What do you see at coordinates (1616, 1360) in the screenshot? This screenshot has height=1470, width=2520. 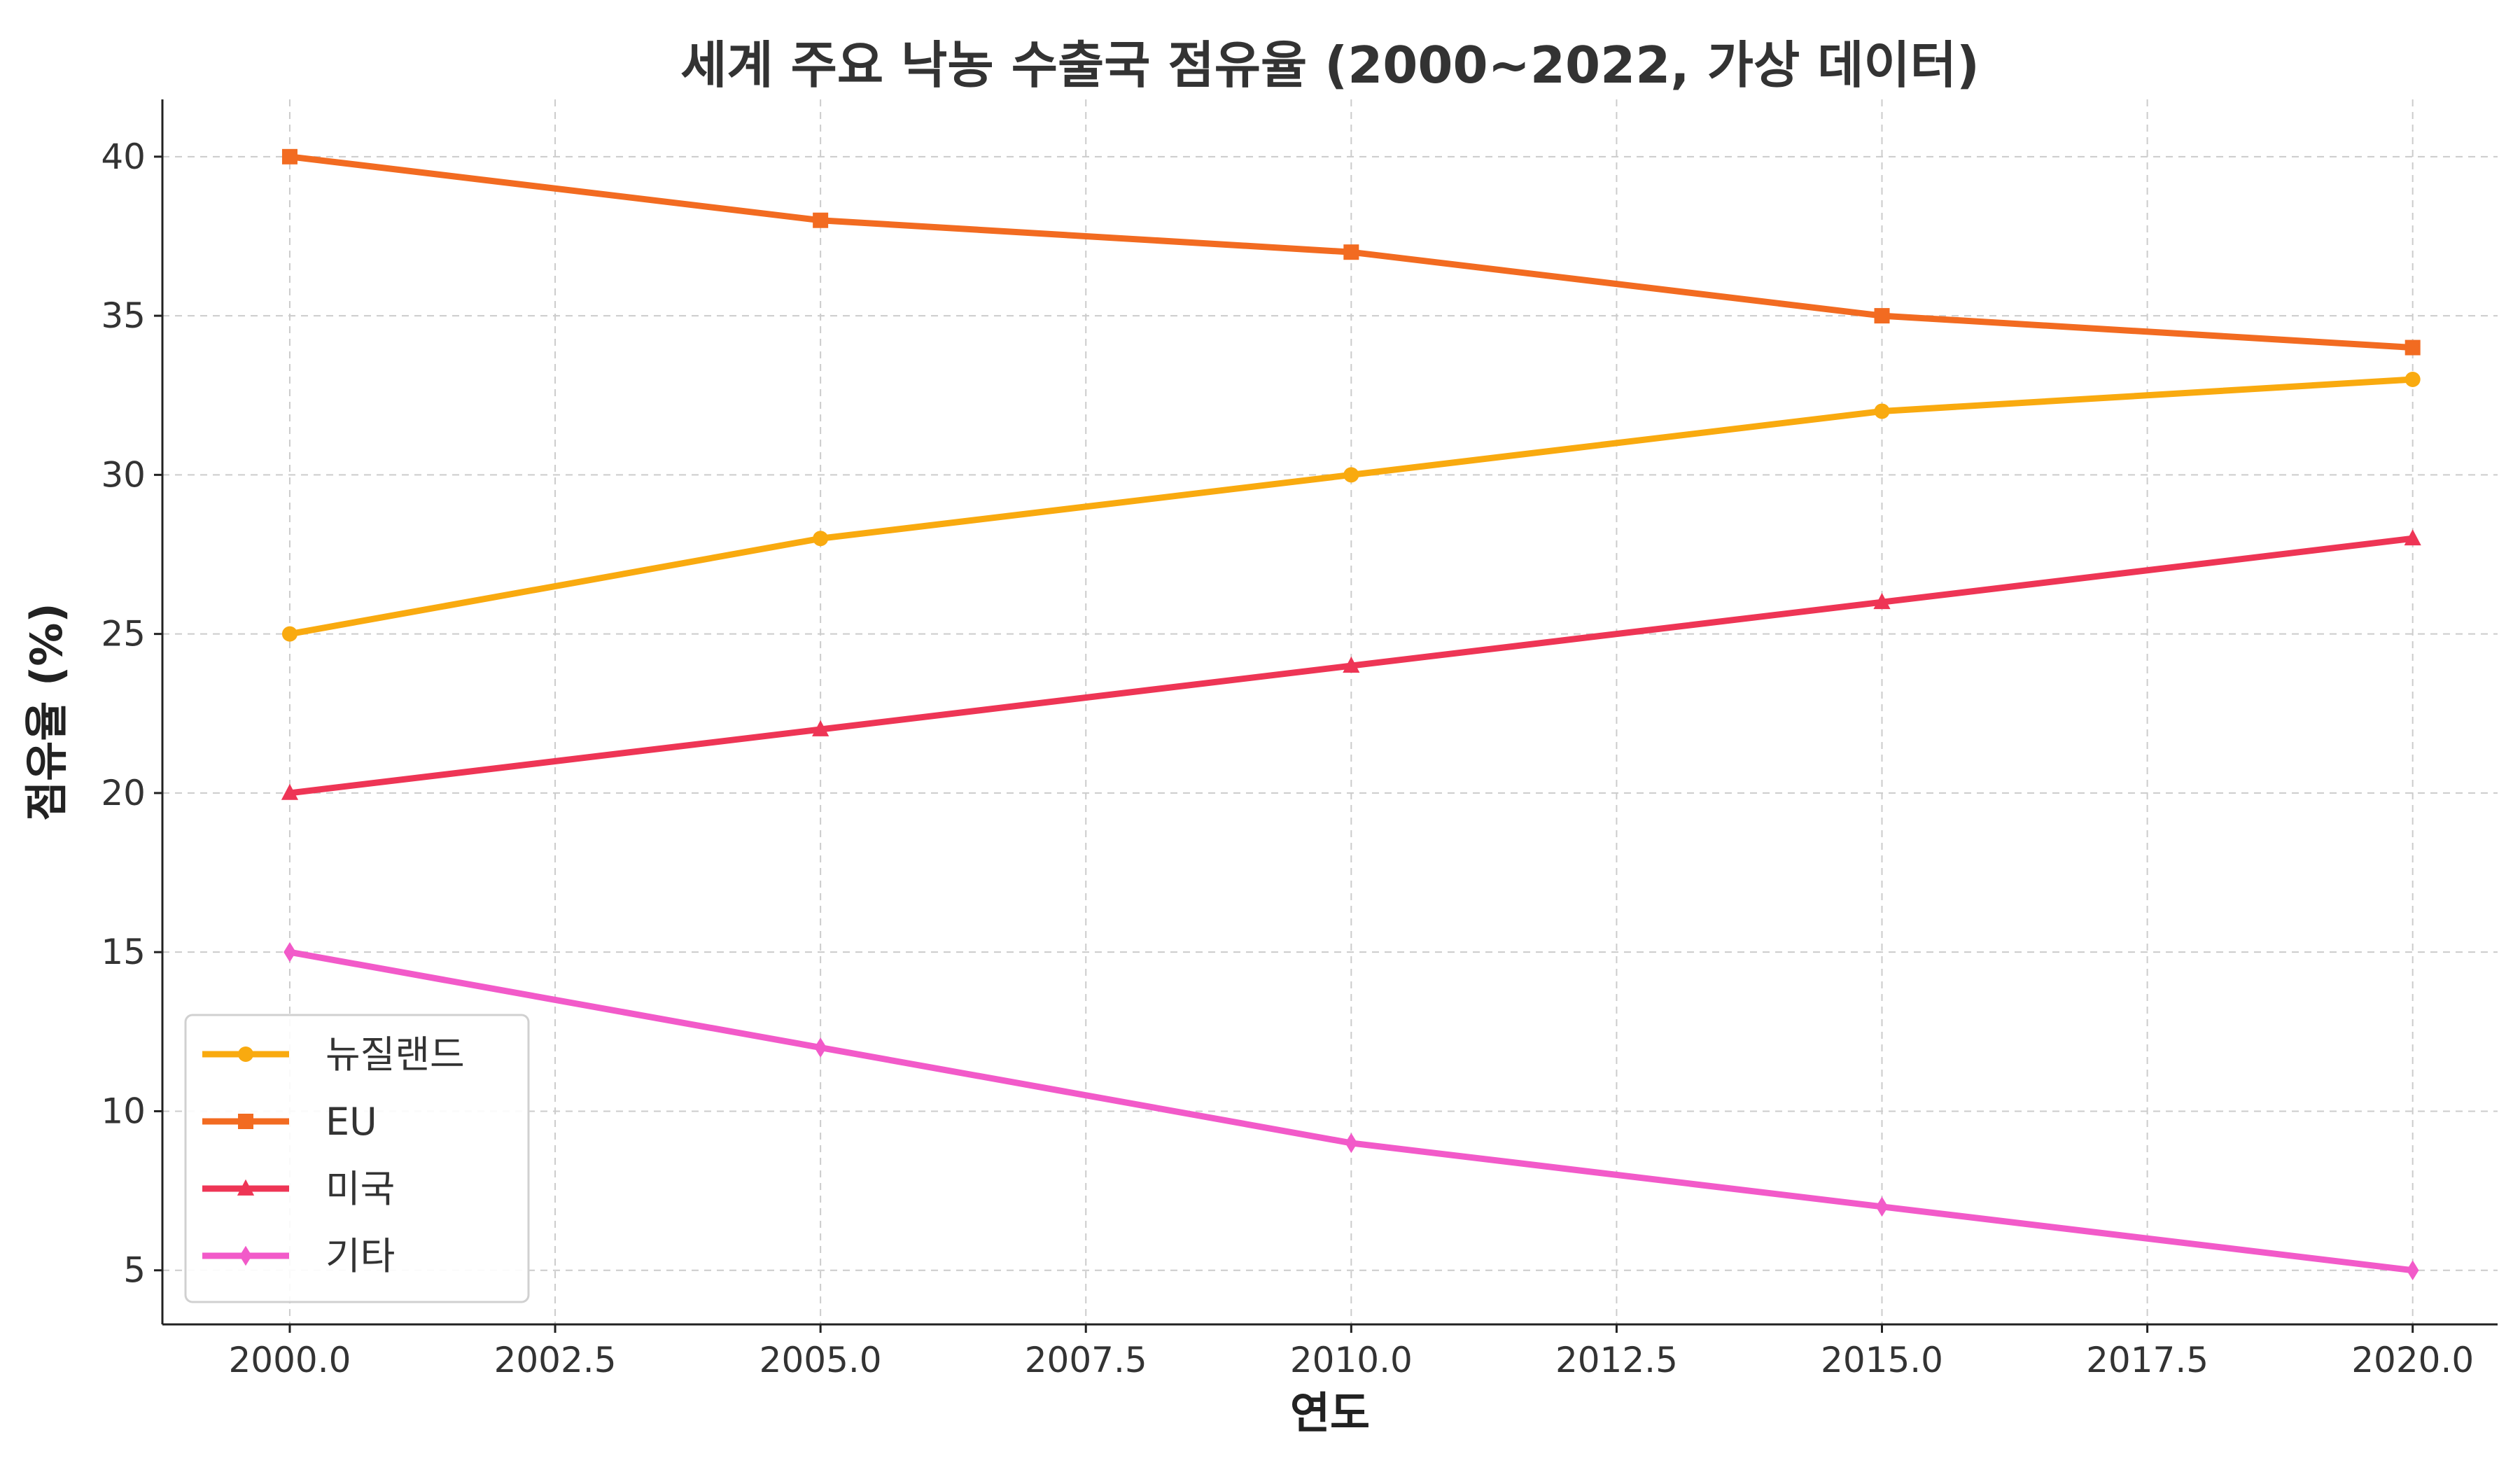 I see `x-tick-label: 2012.5` at bounding box center [1616, 1360].